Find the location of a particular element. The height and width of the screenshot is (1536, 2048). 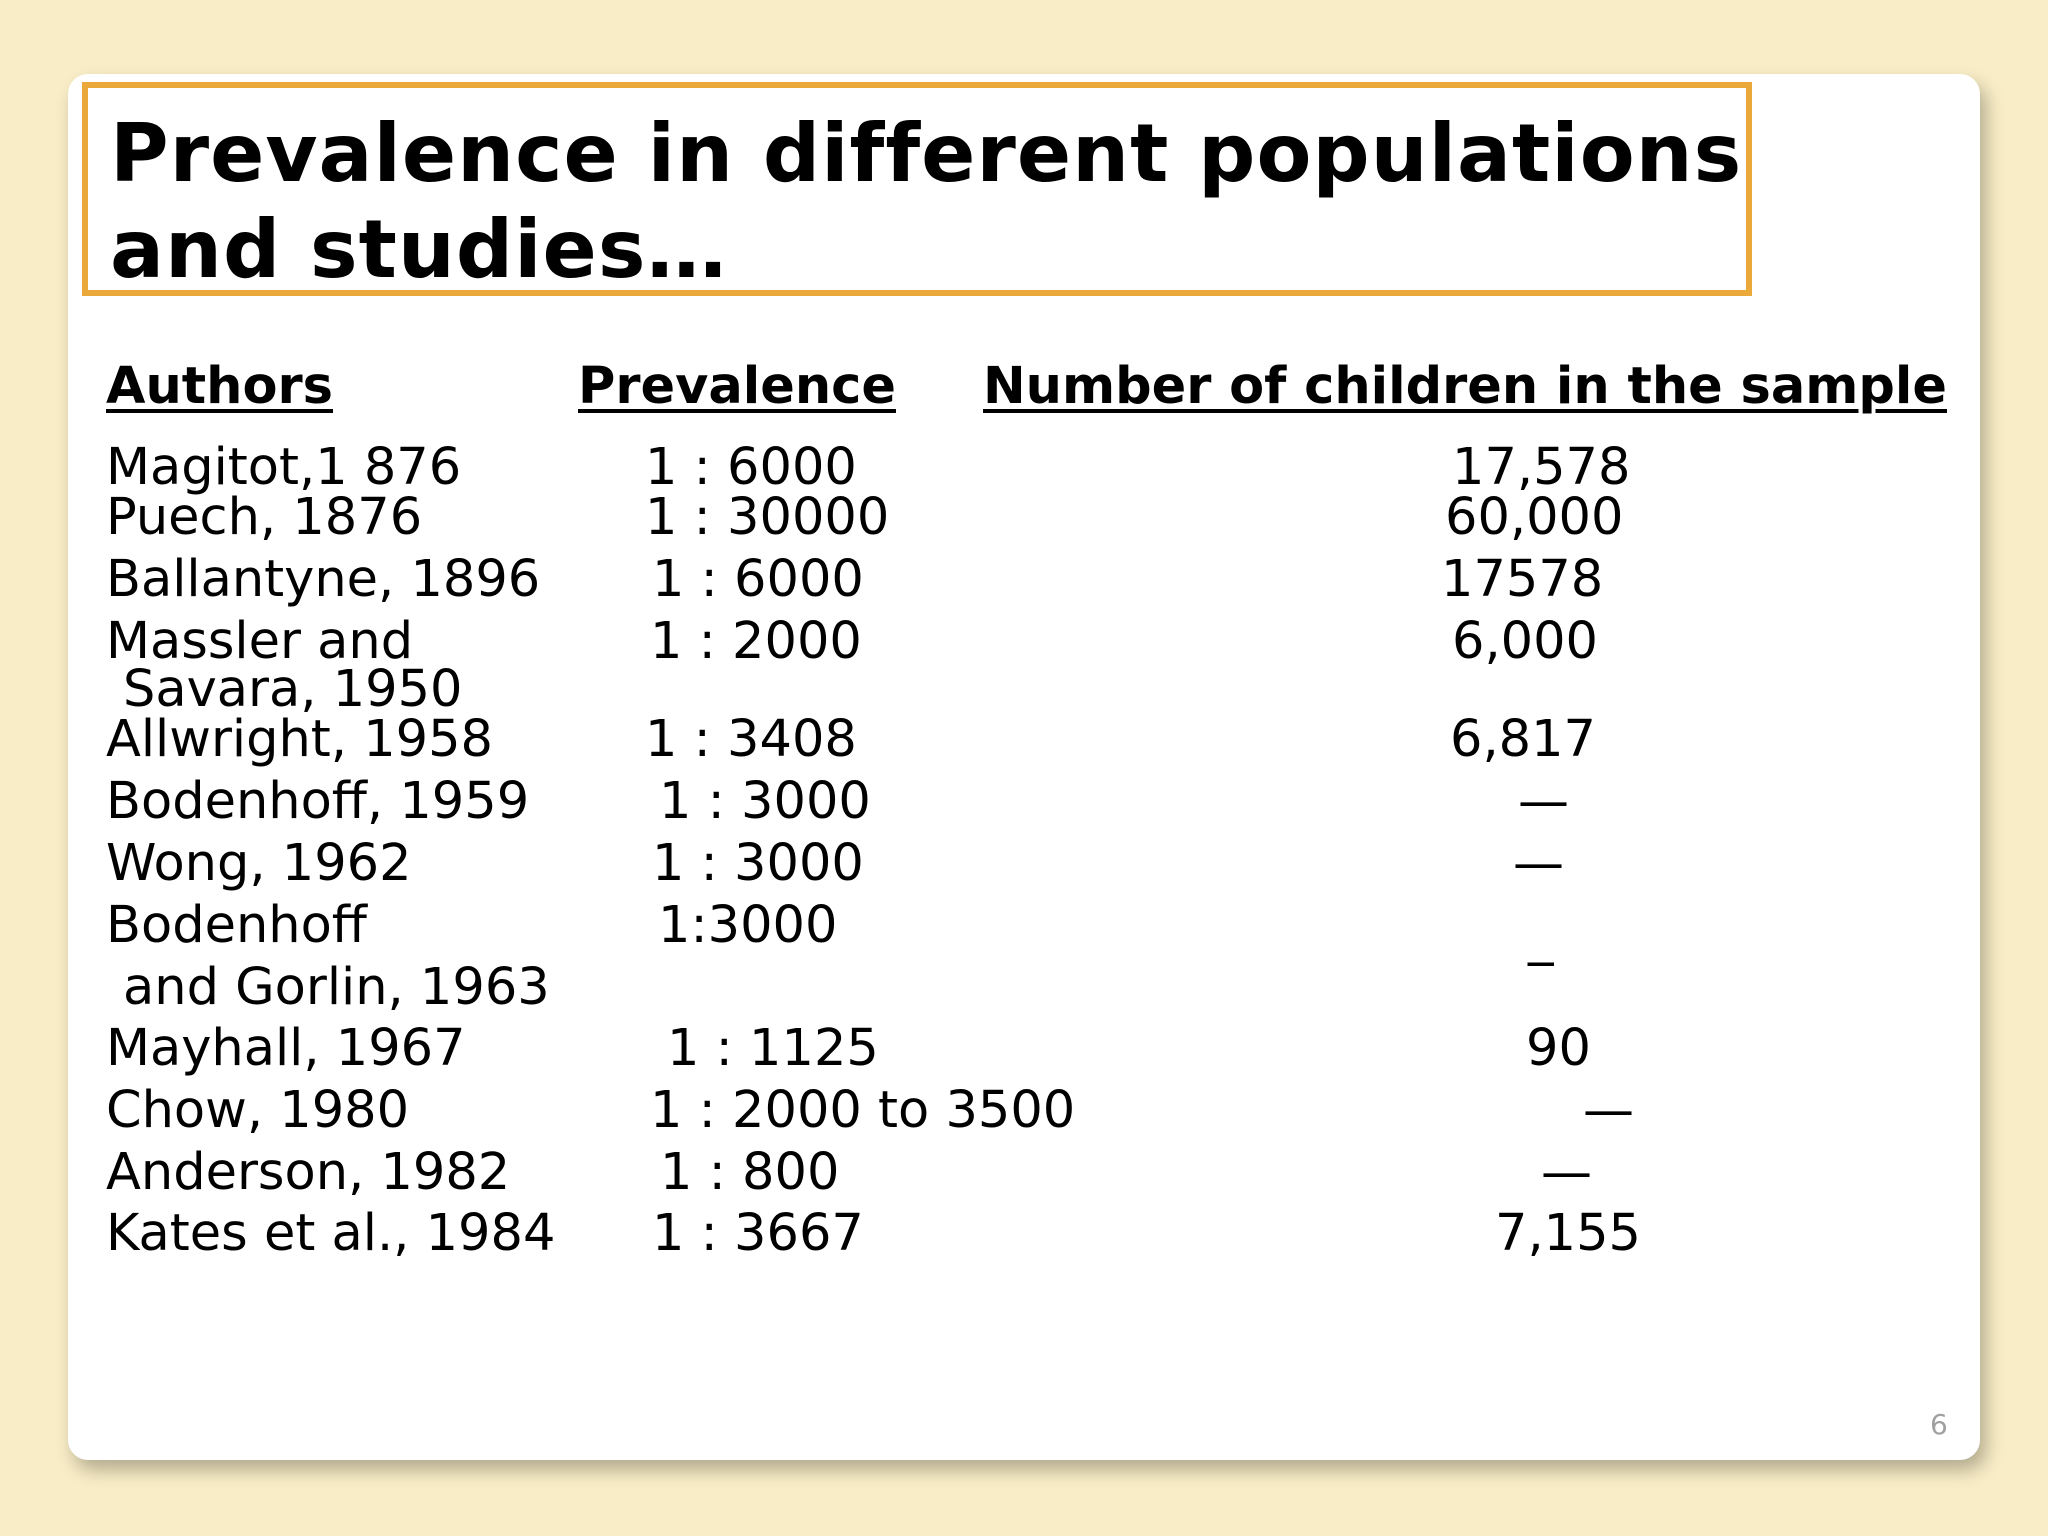

author-cell: Bodenhoff, 1959 is located at coordinates (318, 801).